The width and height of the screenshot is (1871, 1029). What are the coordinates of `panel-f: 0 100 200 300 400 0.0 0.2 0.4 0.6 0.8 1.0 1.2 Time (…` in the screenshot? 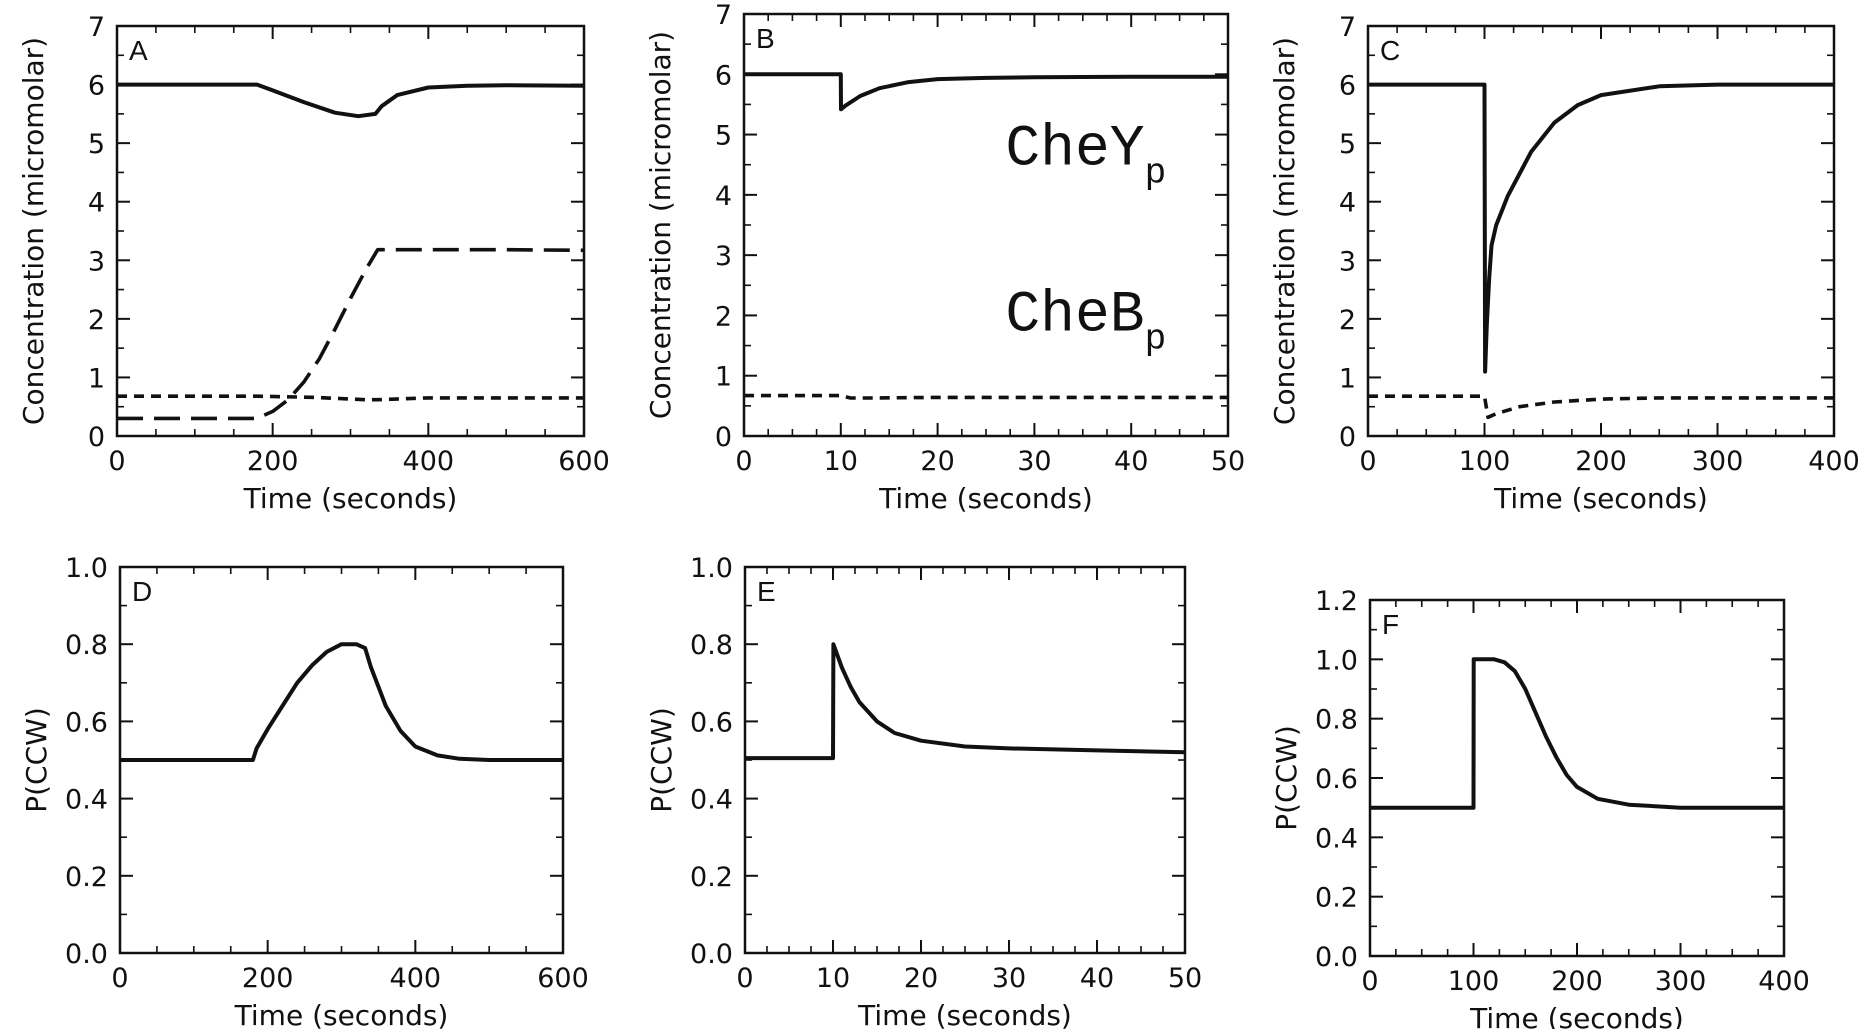 It's located at (1540, 807).